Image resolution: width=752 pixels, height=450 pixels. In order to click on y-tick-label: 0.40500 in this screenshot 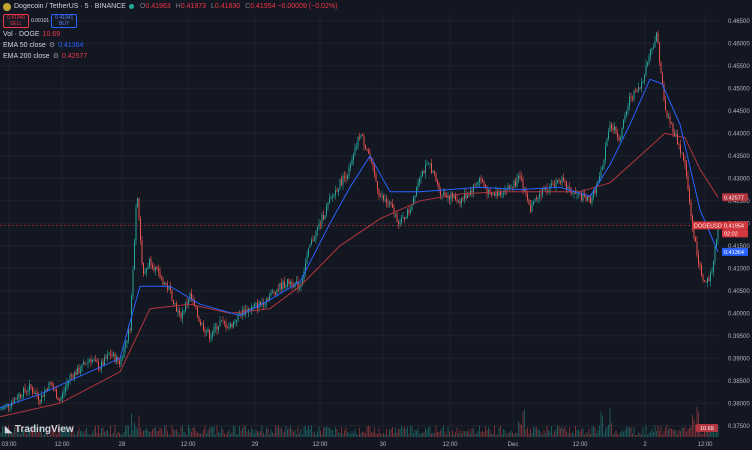, I will do `click(739, 292)`.